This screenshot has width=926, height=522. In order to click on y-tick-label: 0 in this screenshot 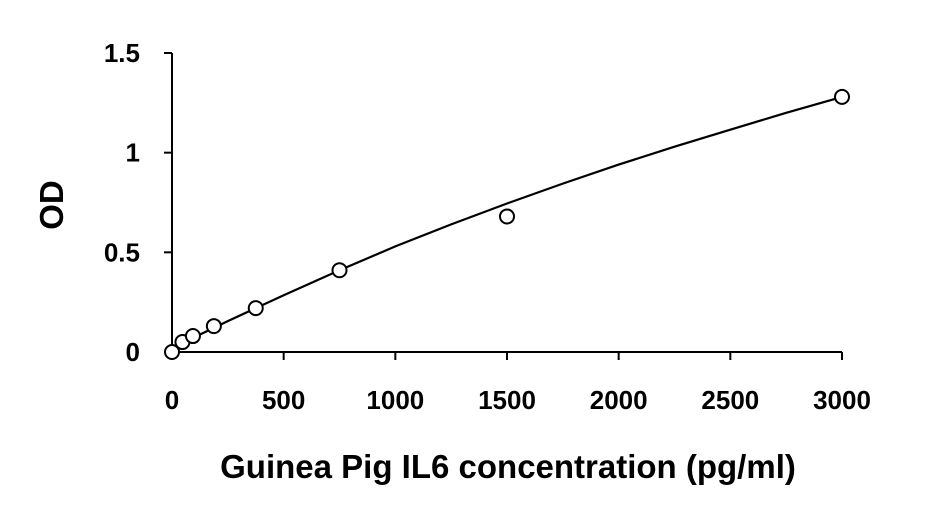, I will do `click(133, 352)`.